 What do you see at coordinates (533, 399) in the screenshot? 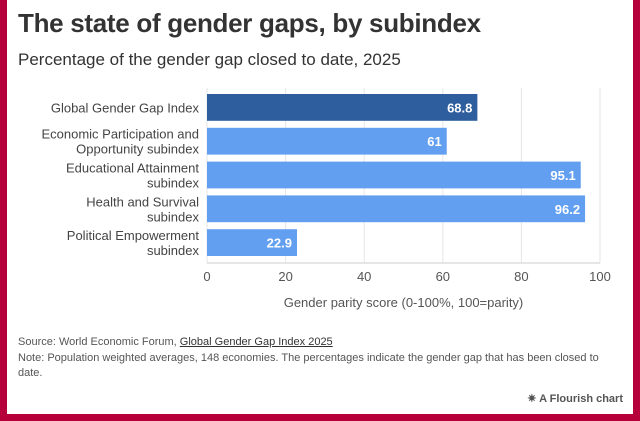
I see `flourish-icon: ✷` at bounding box center [533, 399].